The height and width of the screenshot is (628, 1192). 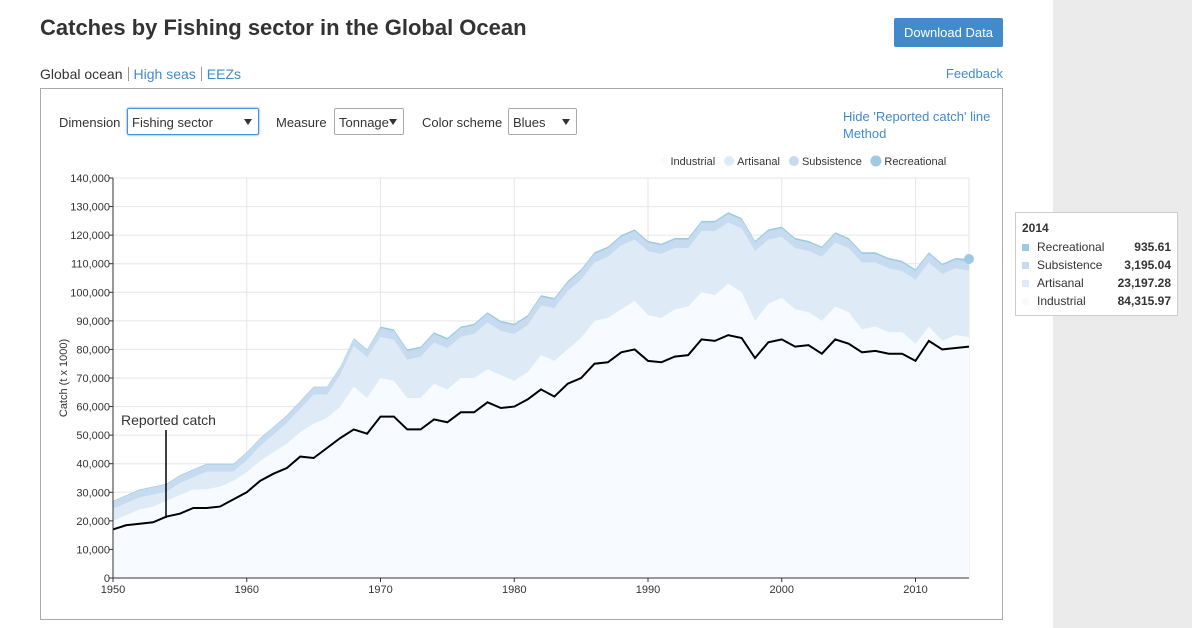 What do you see at coordinates (93, 436) in the screenshot?
I see `y-tick-label: 50,000` at bounding box center [93, 436].